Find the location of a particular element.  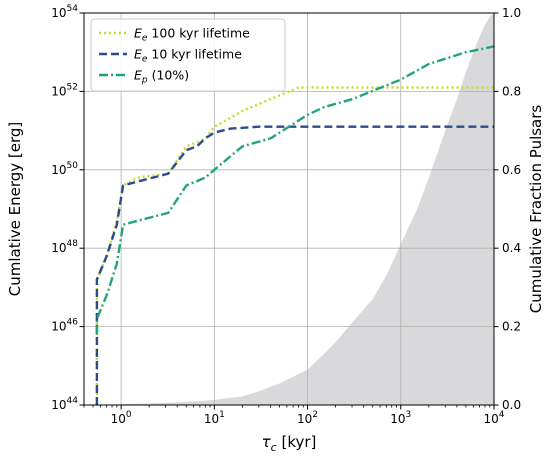

x-tick-label: 10¹ is located at coordinates (214, 418).